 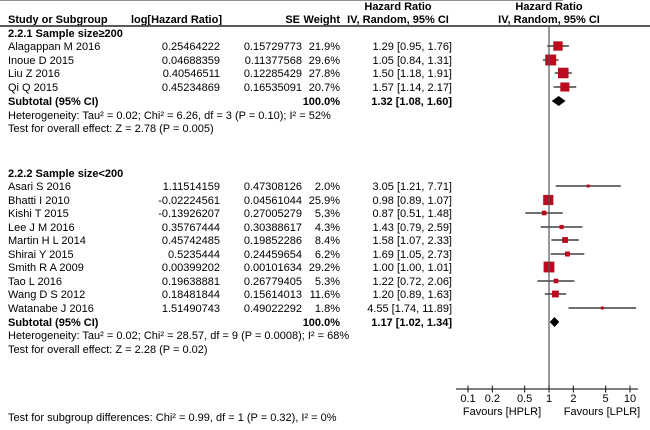 What do you see at coordinates (272, 201) in the screenshot?
I see `study-se: 0.04561044` at bounding box center [272, 201].